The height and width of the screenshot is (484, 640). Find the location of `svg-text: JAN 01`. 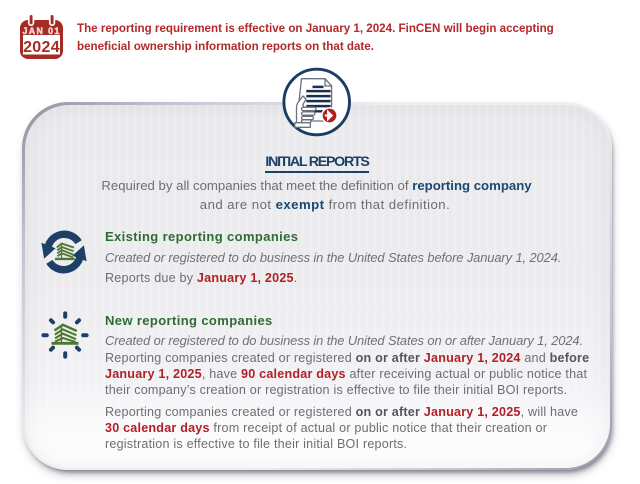

svg-text: JAN 01 is located at coordinates (41, 31).